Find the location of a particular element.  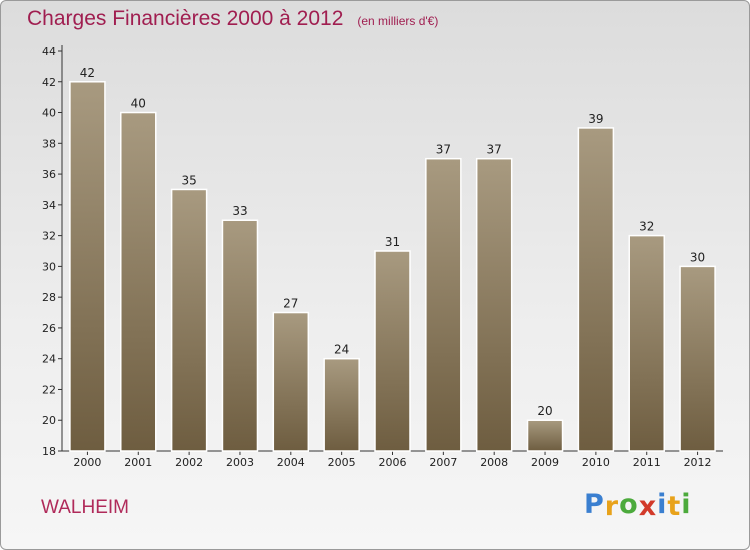

x-tick-label: 2002 is located at coordinates (189, 462).